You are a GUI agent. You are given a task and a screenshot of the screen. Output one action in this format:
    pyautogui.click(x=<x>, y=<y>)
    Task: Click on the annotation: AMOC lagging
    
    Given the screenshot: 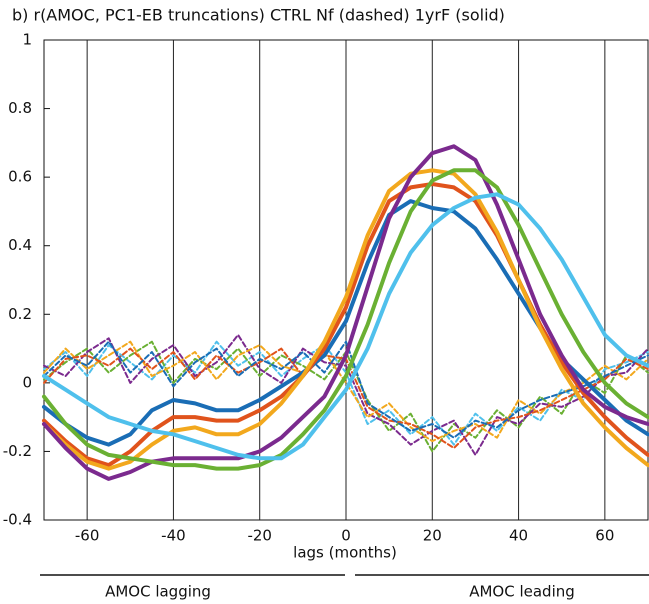 What is the action you would take?
    pyautogui.click(x=158, y=592)
    